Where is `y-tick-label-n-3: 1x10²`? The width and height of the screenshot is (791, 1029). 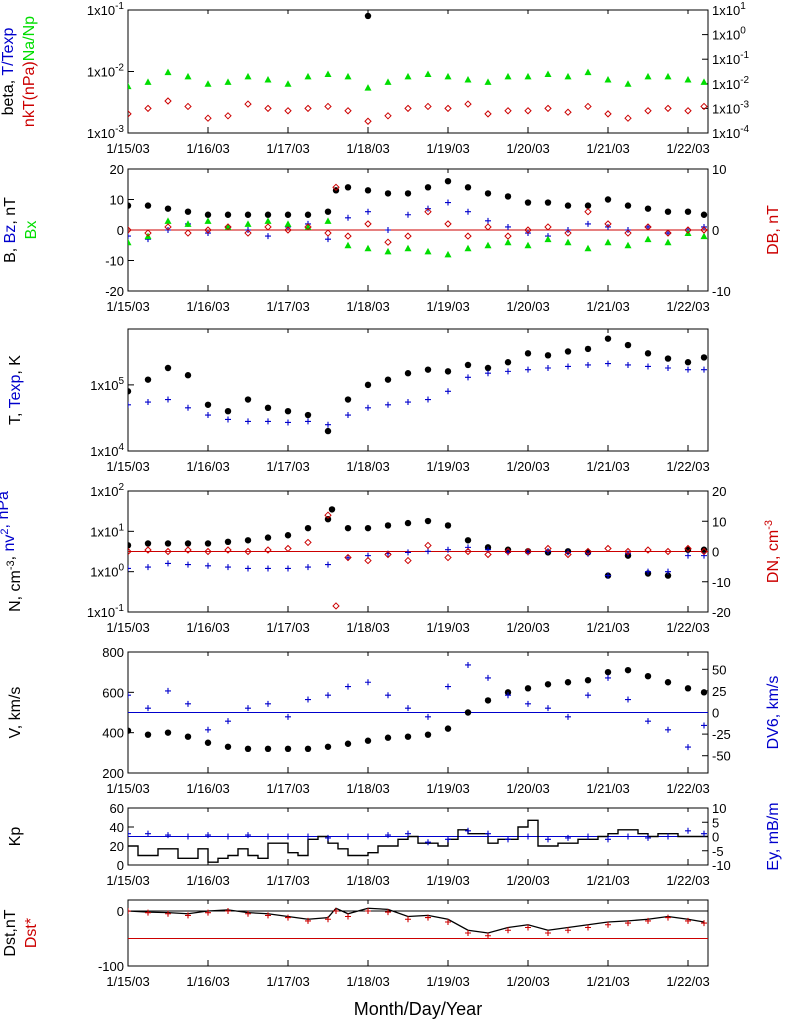 y-tick-label-n-3: 1x10² is located at coordinates (107, 490).